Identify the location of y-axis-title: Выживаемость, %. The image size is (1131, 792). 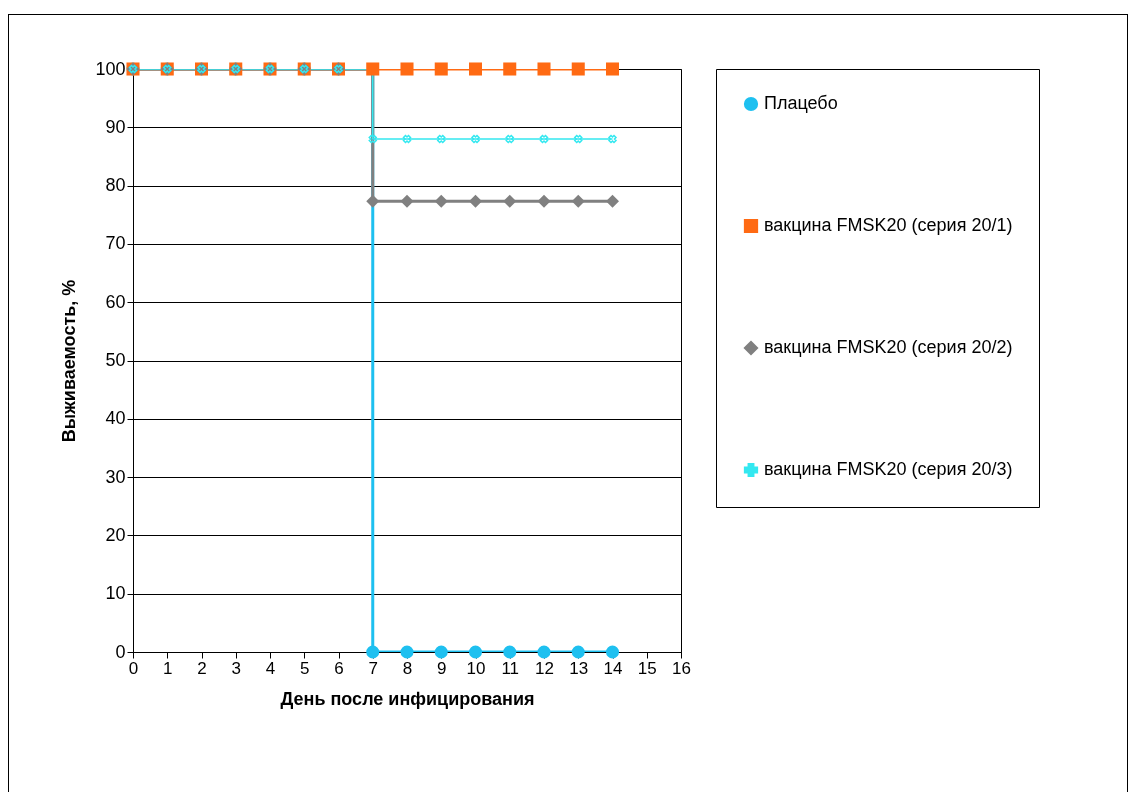
(69, 361).